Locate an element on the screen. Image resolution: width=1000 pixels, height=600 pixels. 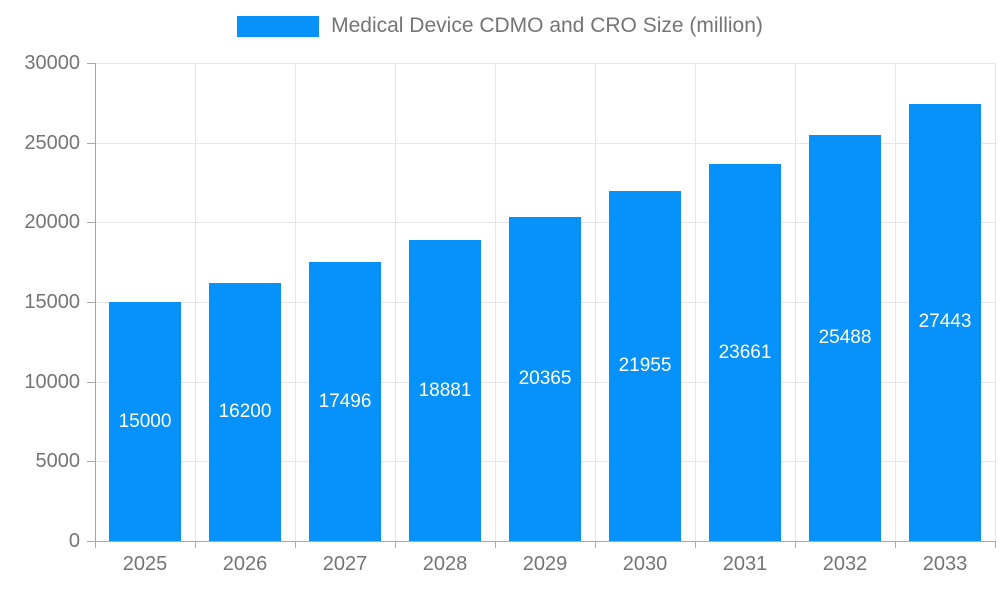
y-axis-line is located at coordinates (95, 305).